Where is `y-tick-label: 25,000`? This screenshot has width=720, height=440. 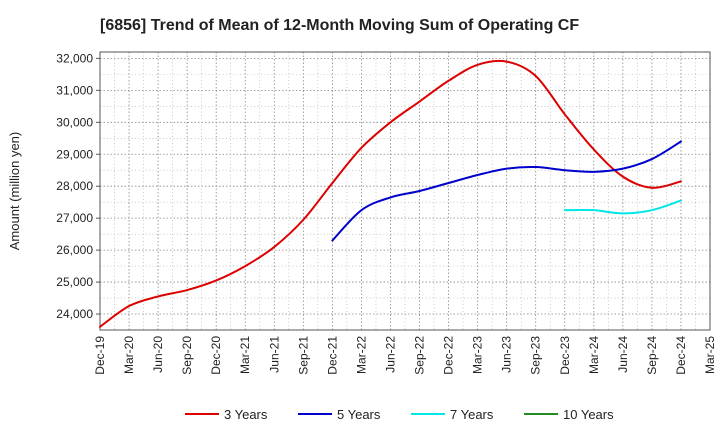
y-tick-label: 25,000 is located at coordinates (74, 282).